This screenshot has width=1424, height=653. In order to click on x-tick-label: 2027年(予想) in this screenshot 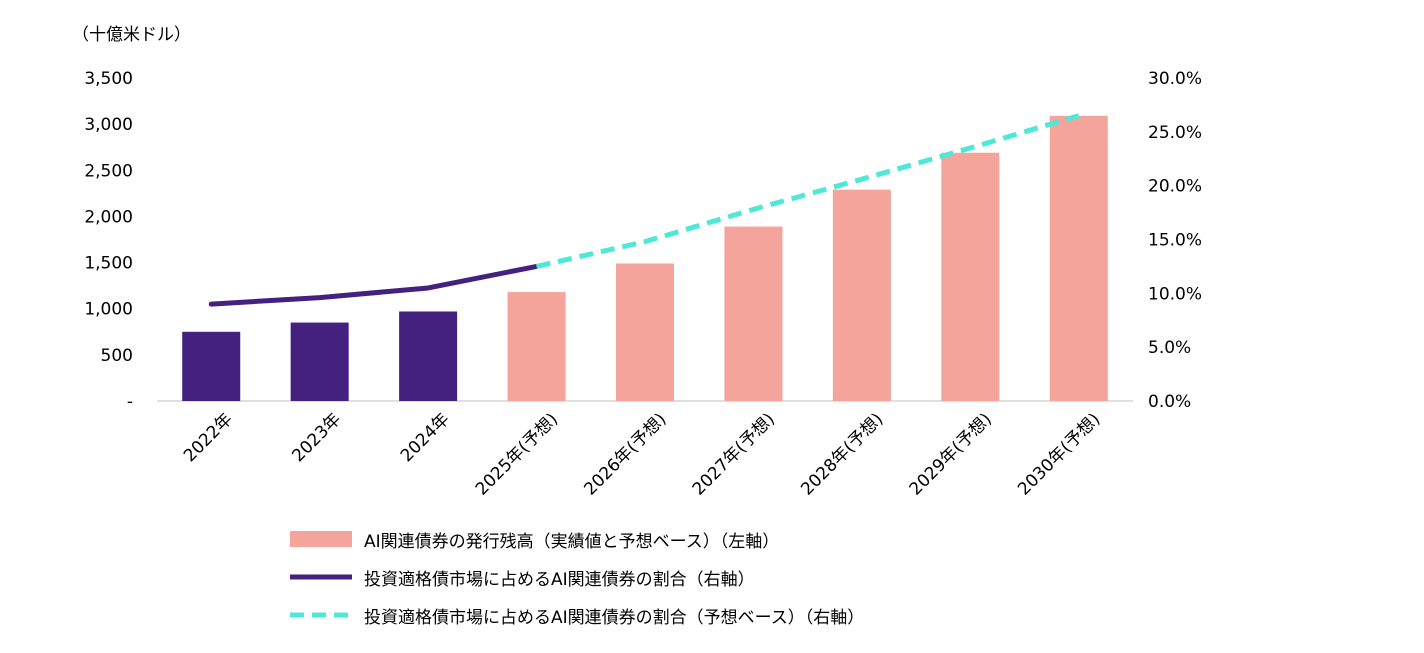, I will do `click(734, 454)`.